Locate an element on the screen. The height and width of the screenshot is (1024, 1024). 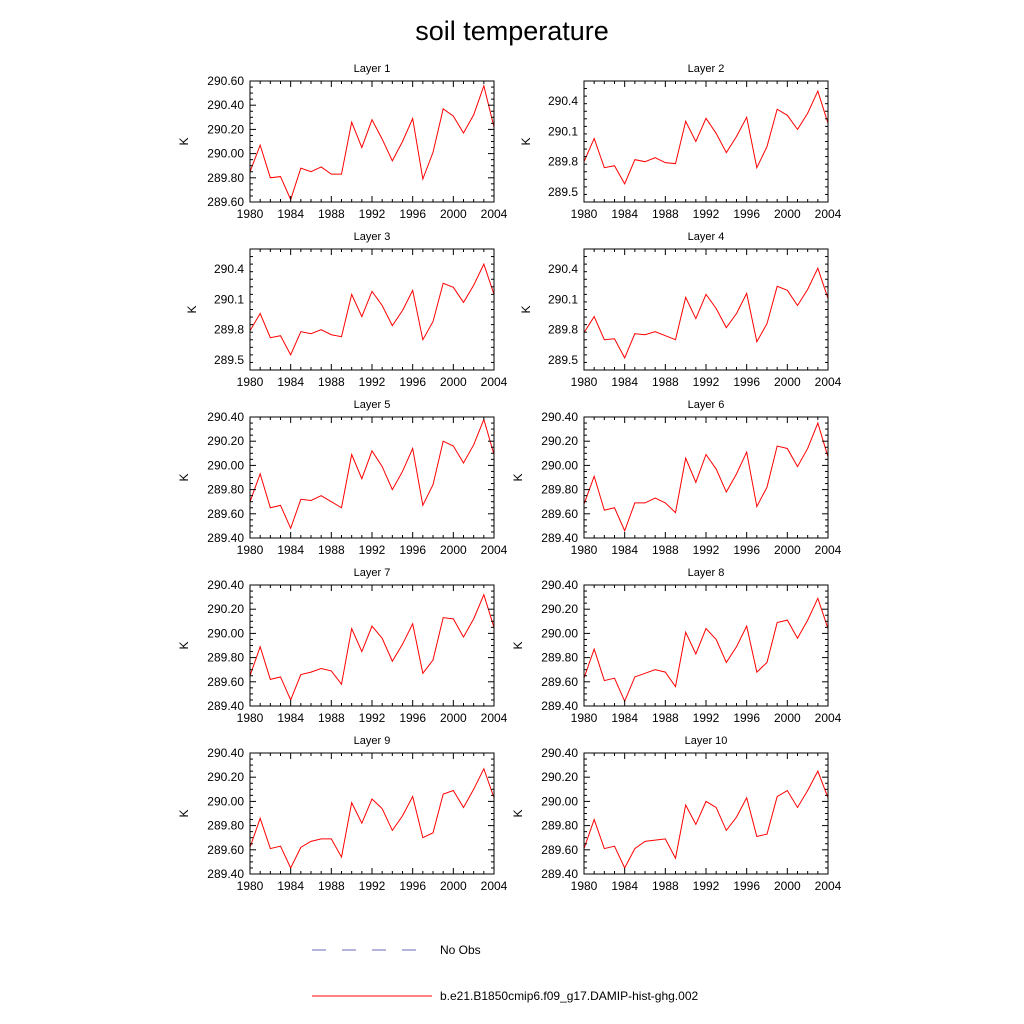
panel-title: Layer 9 is located at coordinates (372, 741).